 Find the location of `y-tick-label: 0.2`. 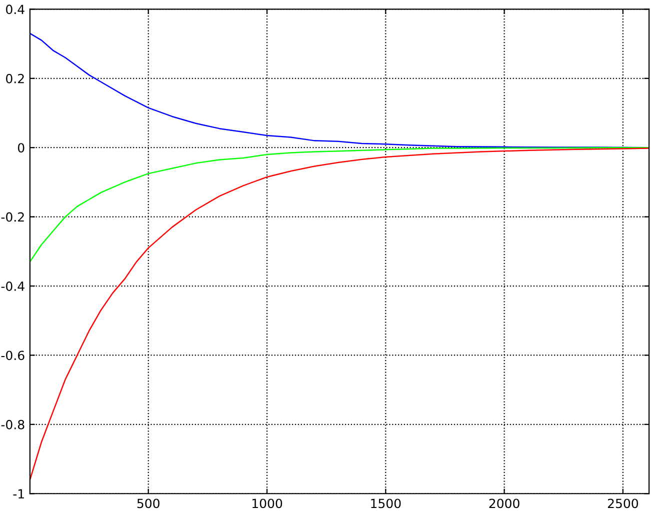

y-tick-label: 0.2 is located at coordinates (15, 79).